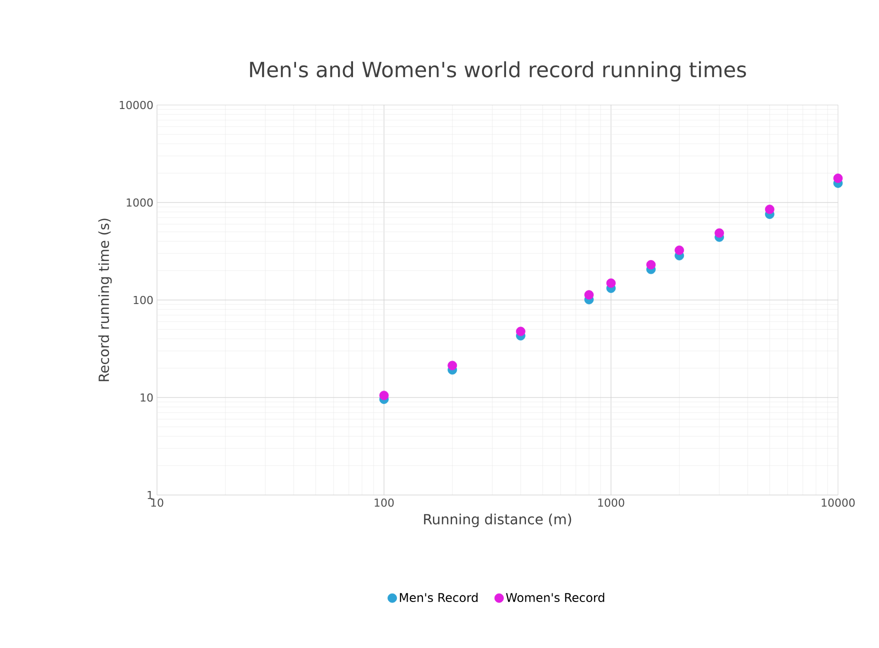 Image resolution: width=879 pixels, height=648 pixels. Describe the element at coordinates (838, 502) in the screenshot. I see `x-tick-label: 10000` at that location.